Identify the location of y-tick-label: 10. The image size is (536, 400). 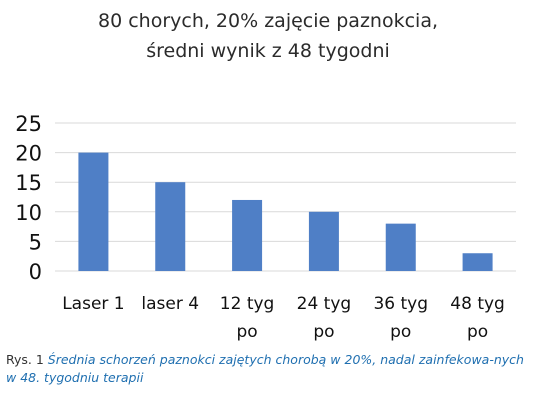
(28, 213).